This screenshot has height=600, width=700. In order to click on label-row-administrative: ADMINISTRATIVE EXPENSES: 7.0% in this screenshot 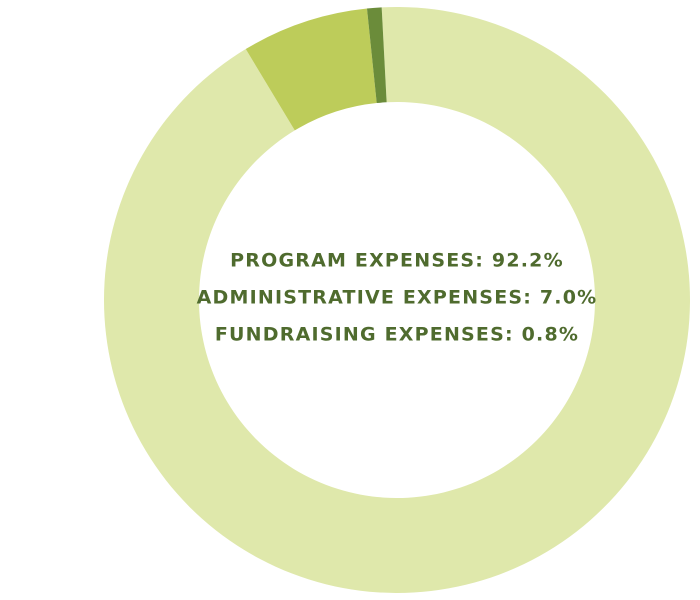, I will do `click(397, 297)`.